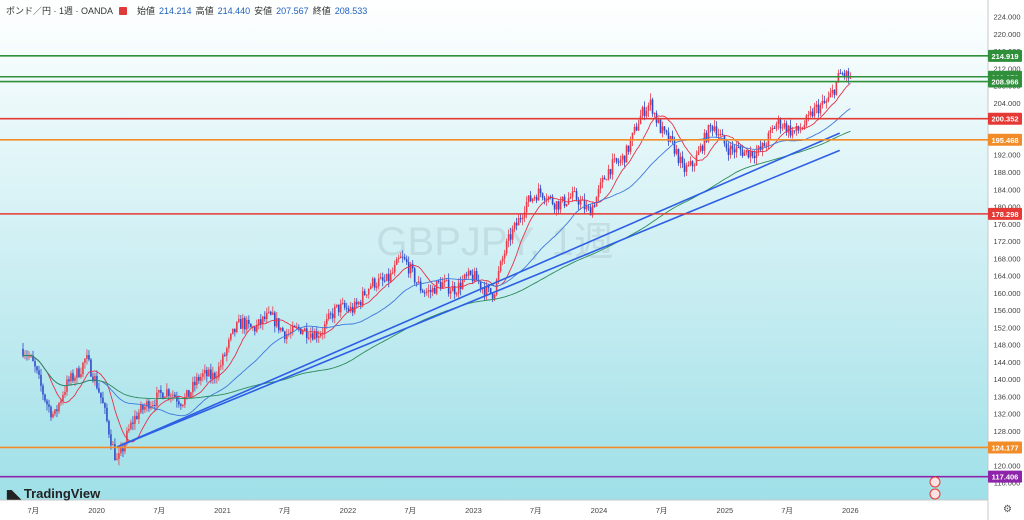  What do you see at coordinates (1004, 82) in the screenshot?
I see `price-label-text: 208.966` at bounding box center [1004, 82].